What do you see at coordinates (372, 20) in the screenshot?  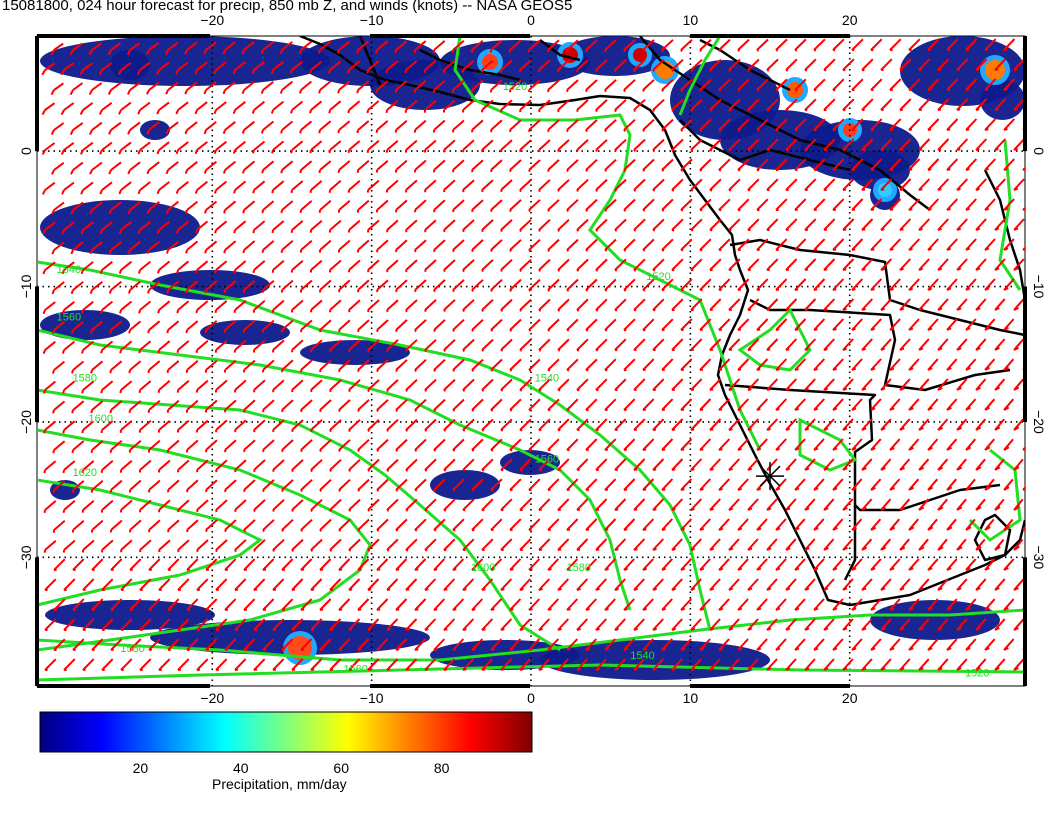 I see `lon-tick-label-top: −10` at bounding box center [372, 20].